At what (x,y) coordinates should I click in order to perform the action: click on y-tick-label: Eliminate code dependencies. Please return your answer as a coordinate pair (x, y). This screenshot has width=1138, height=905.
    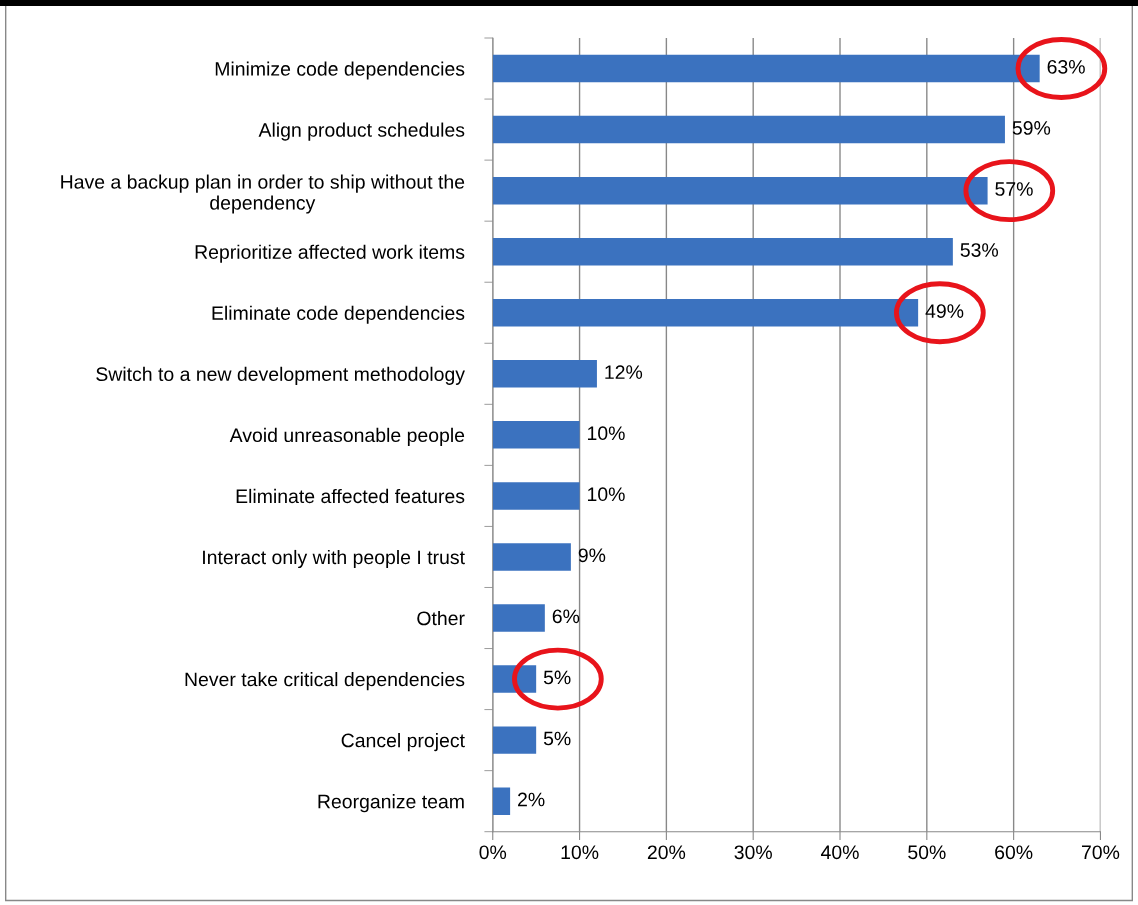
    Looking at the image, I should click on (338, 314).